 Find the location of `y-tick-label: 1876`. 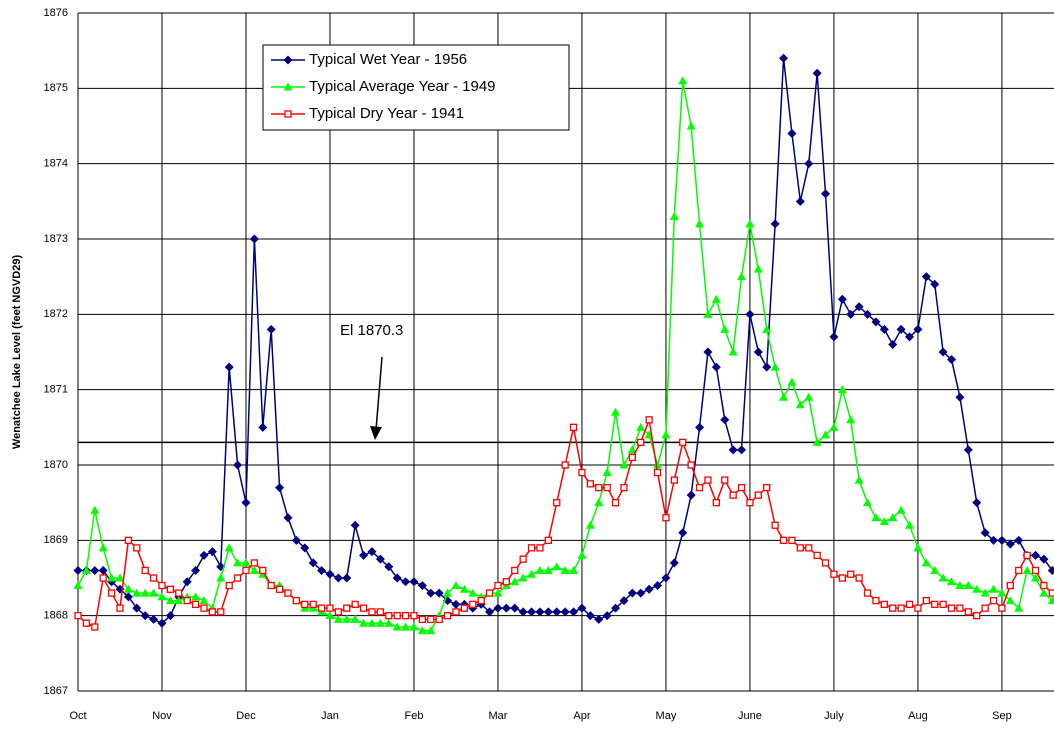

y-tick-label: 1876 is located at coordinates (56, 13).